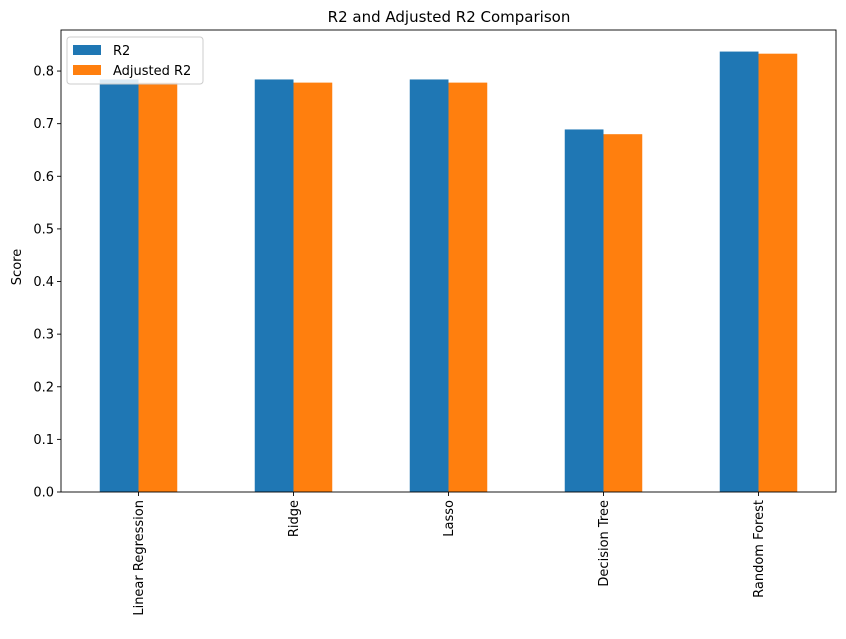 Image resolution: width=846 pixels, height=639 pixels. I want to click on legend-label-adjusted-r2: Adjusted R2, so click(152, 71).